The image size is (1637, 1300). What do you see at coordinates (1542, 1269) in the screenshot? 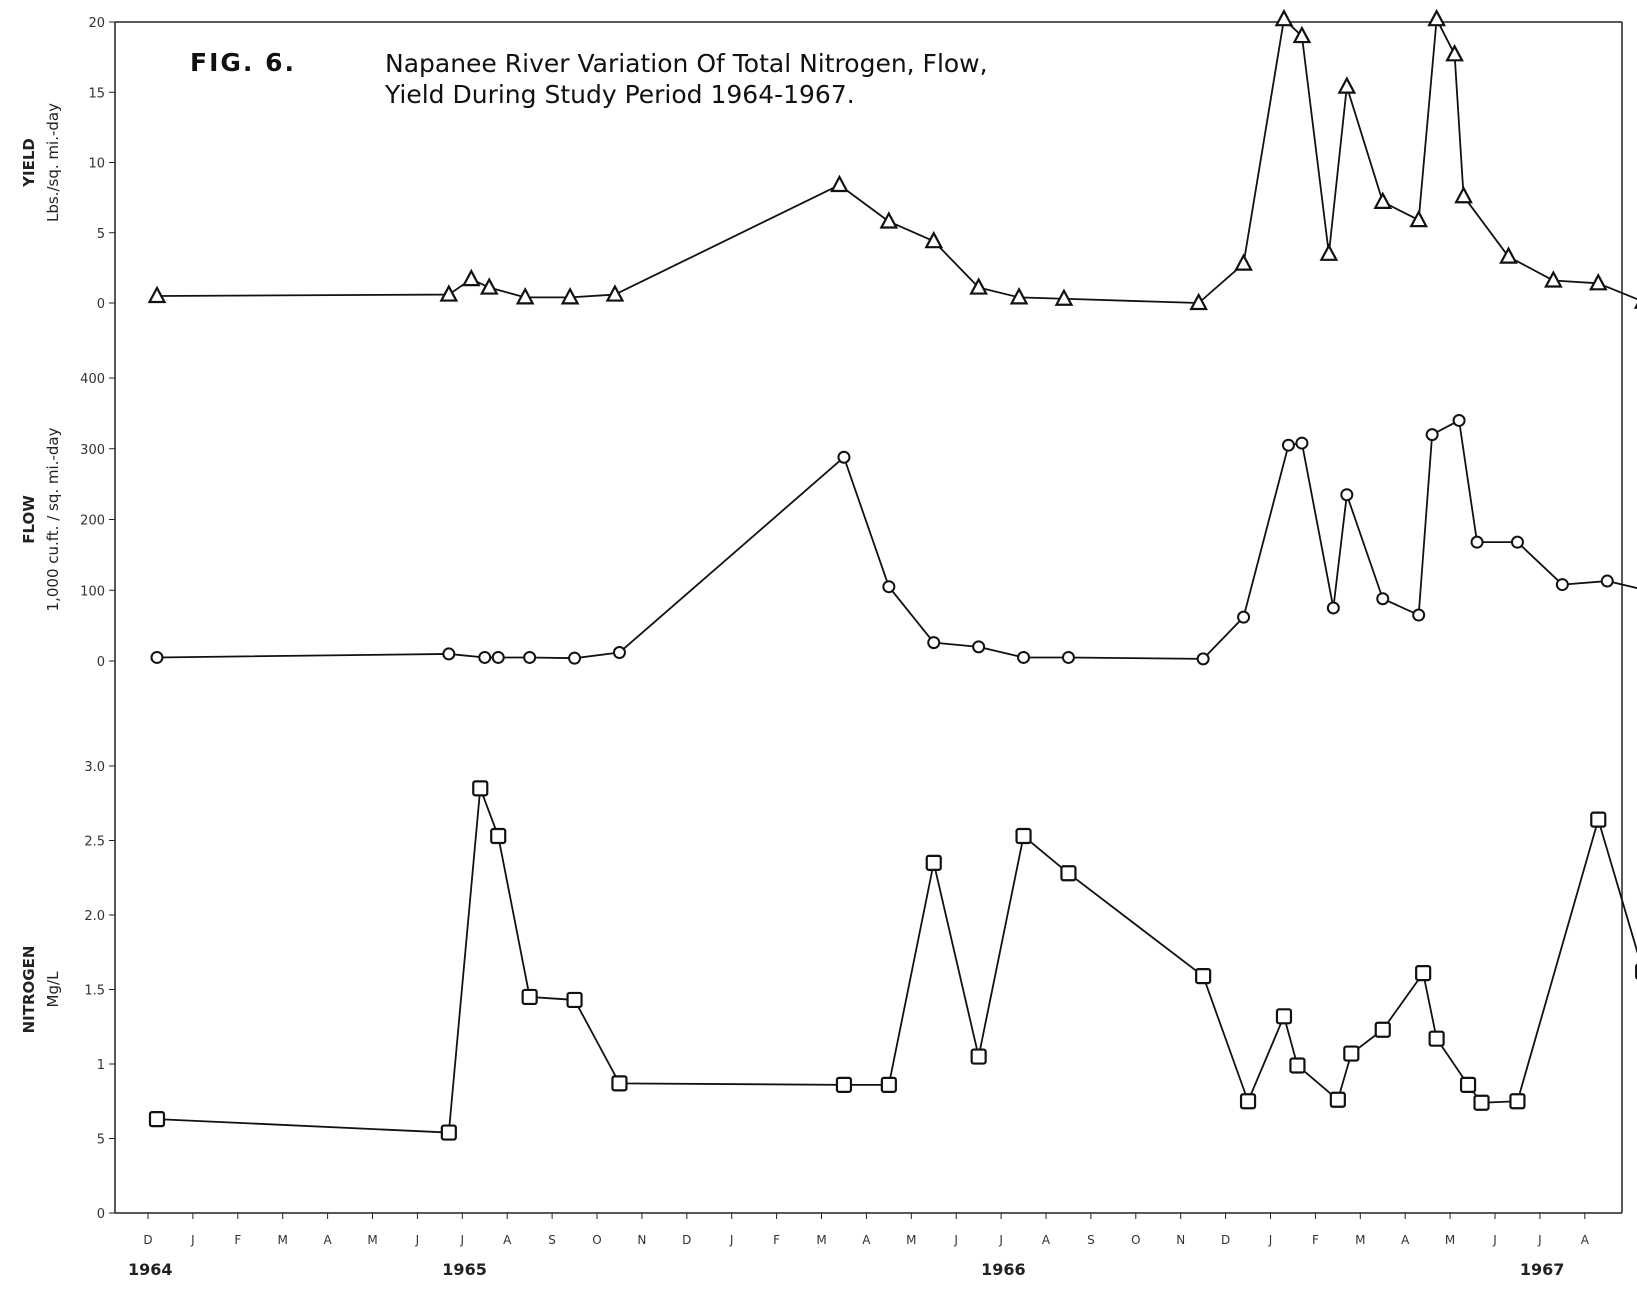
I see `year-label: 1967` at bounding box center [1542, 1269].